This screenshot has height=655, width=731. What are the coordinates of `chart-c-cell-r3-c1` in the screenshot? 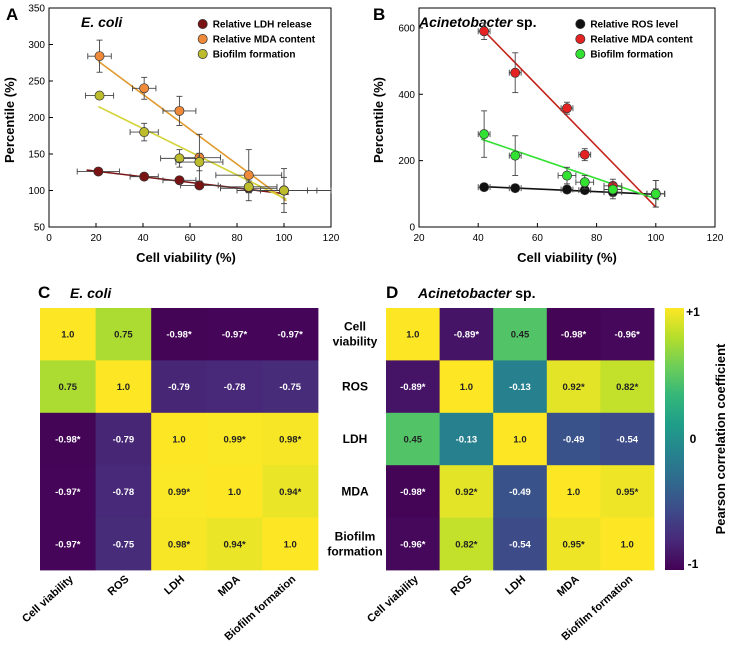 It's located at (123, 491).